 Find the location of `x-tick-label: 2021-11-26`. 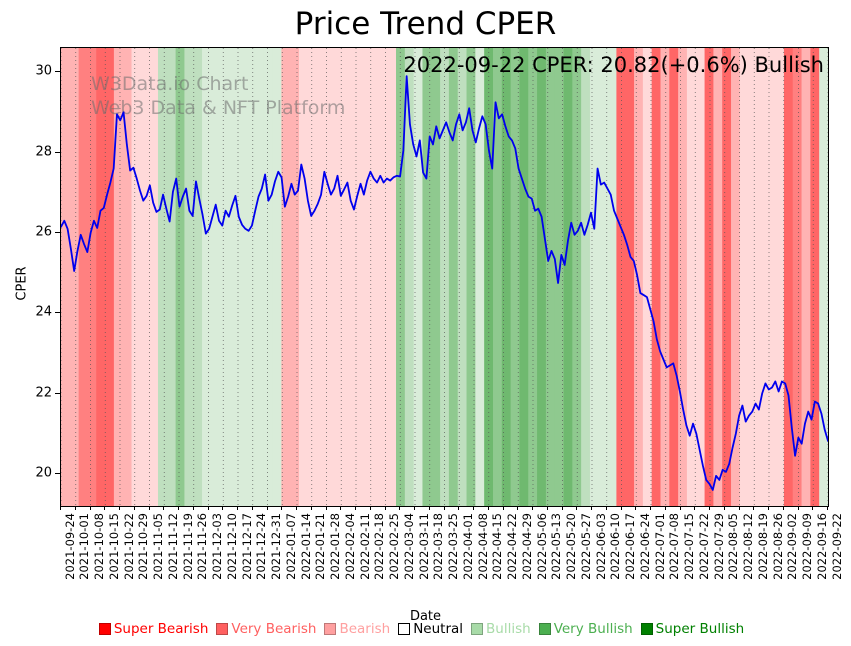

x-tick-label: 2021-11-26 is located at coordinates (202, 546).